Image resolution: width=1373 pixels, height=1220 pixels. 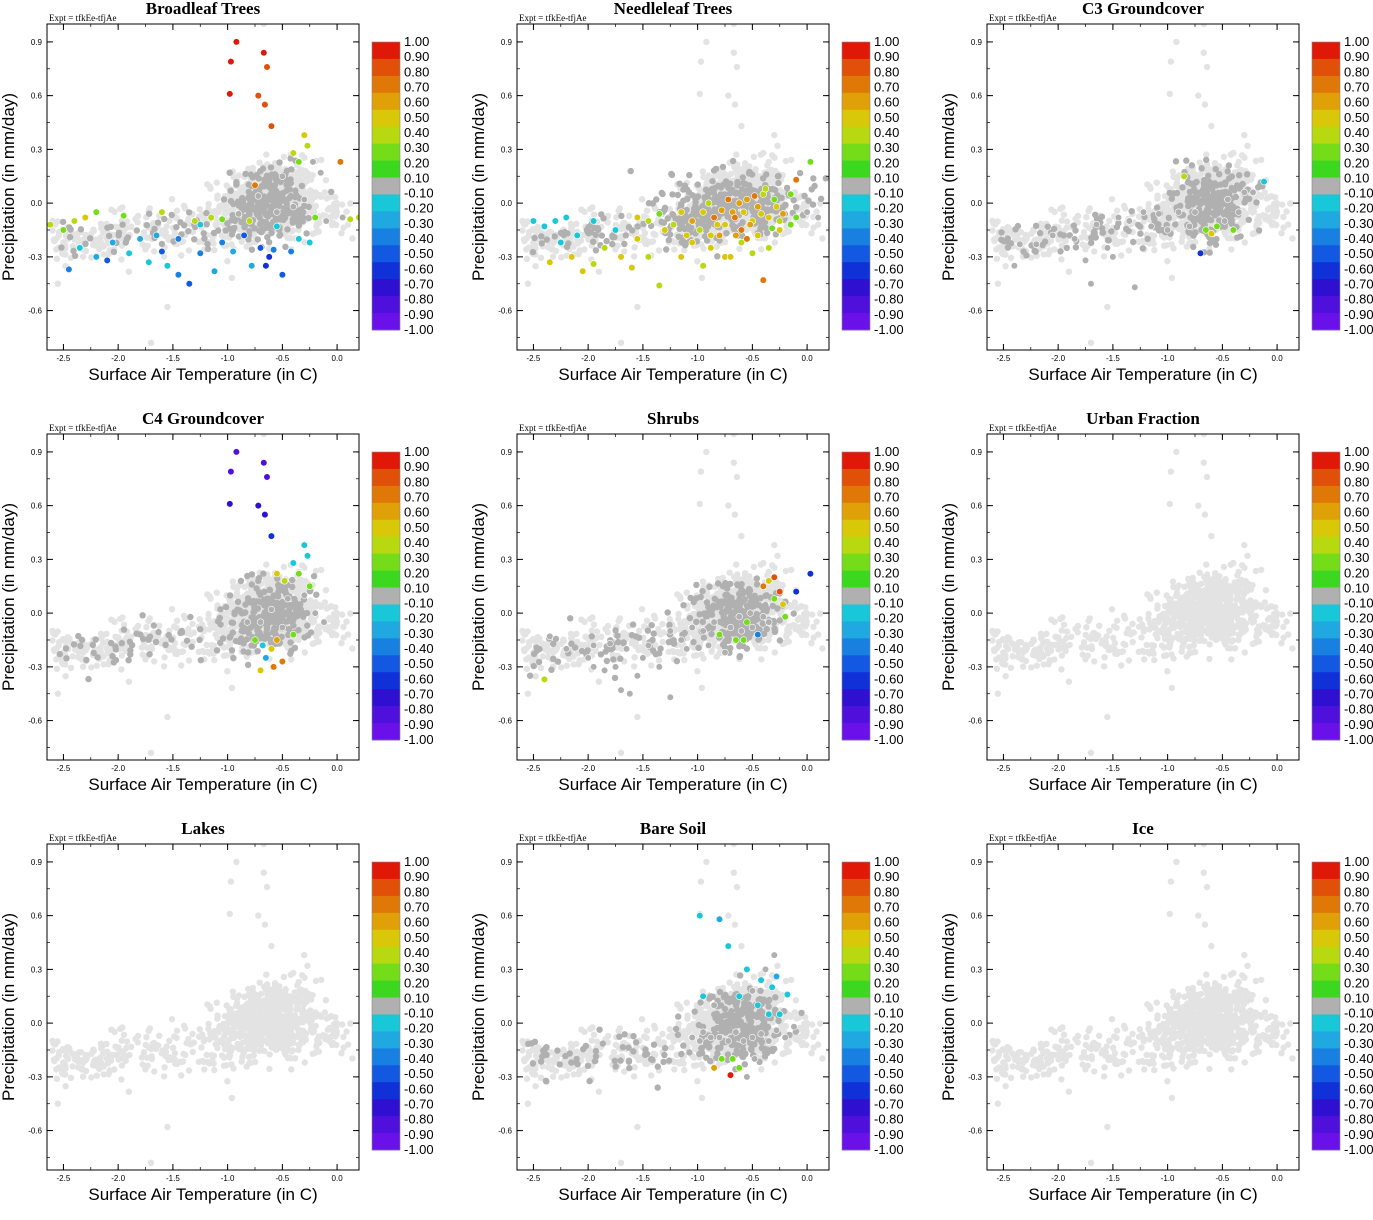 What do you see at coordinates (977, 149) in the screenshot?
I see `y-tick-label: 0.3` at bounding box center [977, 149].